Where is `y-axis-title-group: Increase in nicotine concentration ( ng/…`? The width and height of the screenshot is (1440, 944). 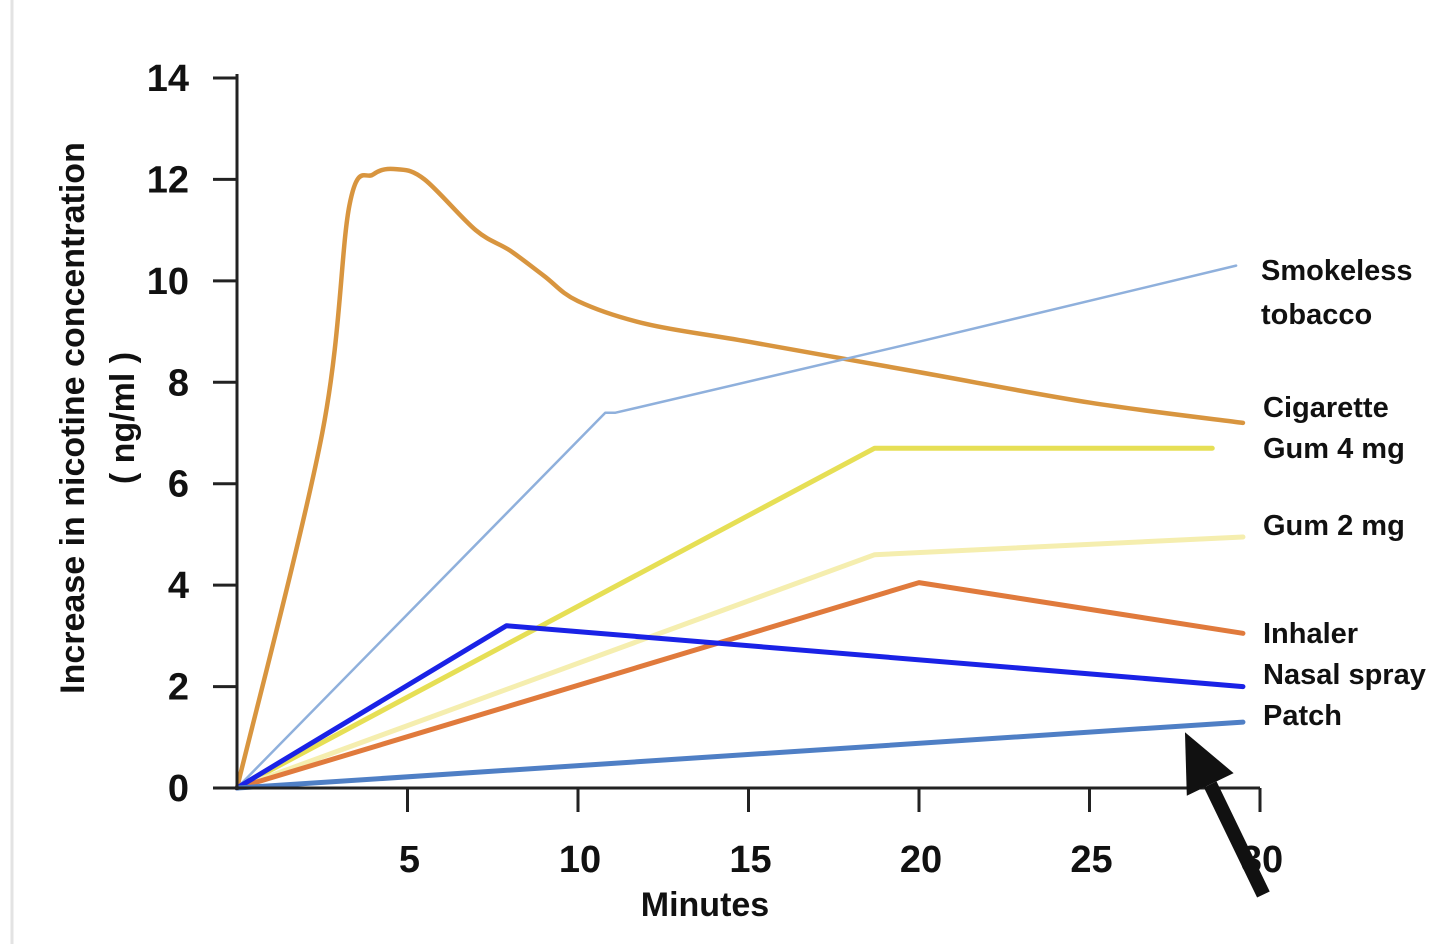
y-axis-title-group: Increase in nicotine concentration ( ng/… is located at coordinates (98, 418).